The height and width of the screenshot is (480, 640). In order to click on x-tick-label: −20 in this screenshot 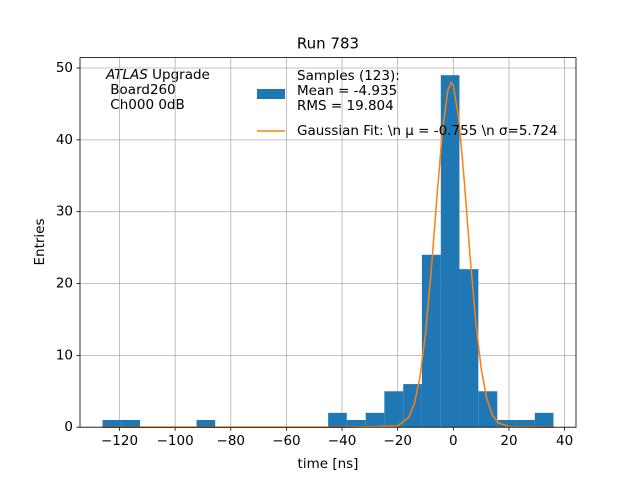, I will do `click(397, 441)`.